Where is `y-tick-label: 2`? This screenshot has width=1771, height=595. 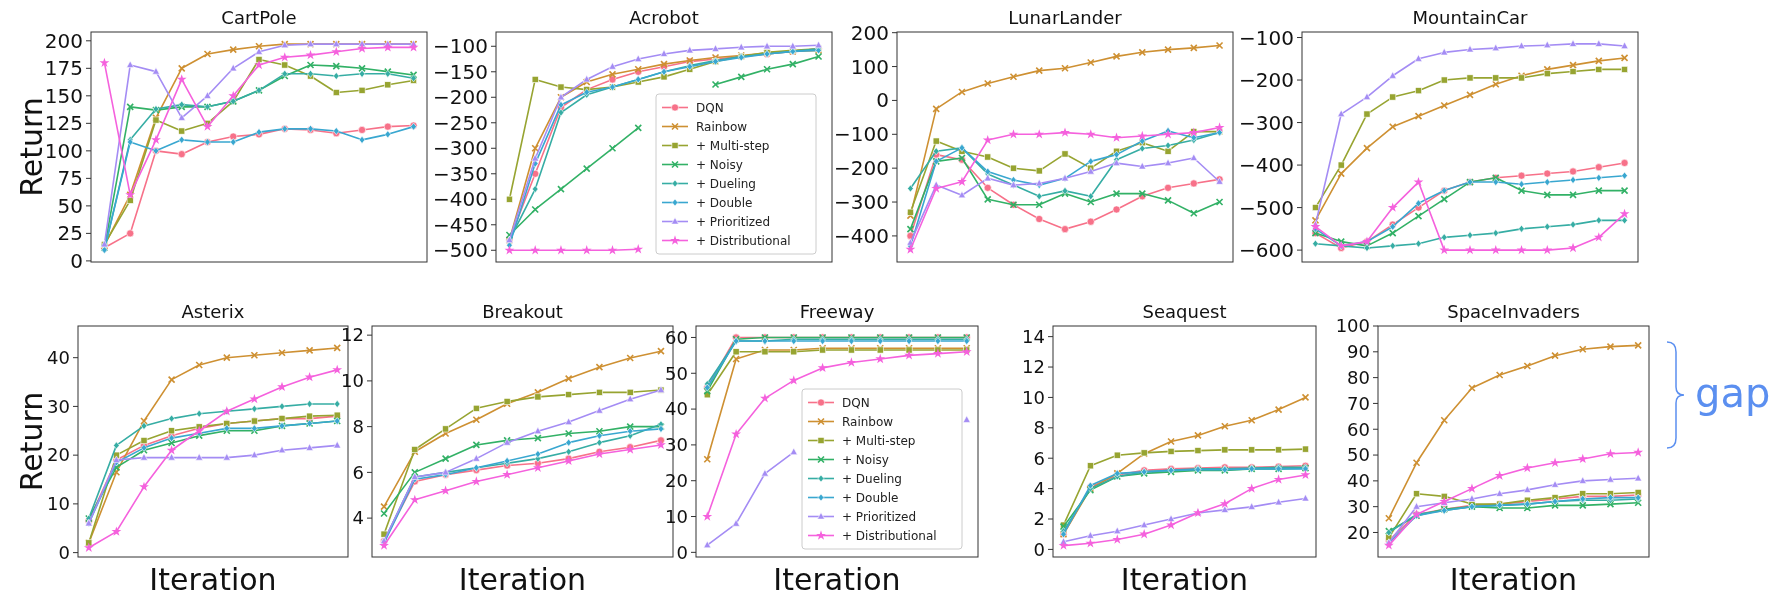
y-tick-label: 2 is located at coordinates (1039, 519).